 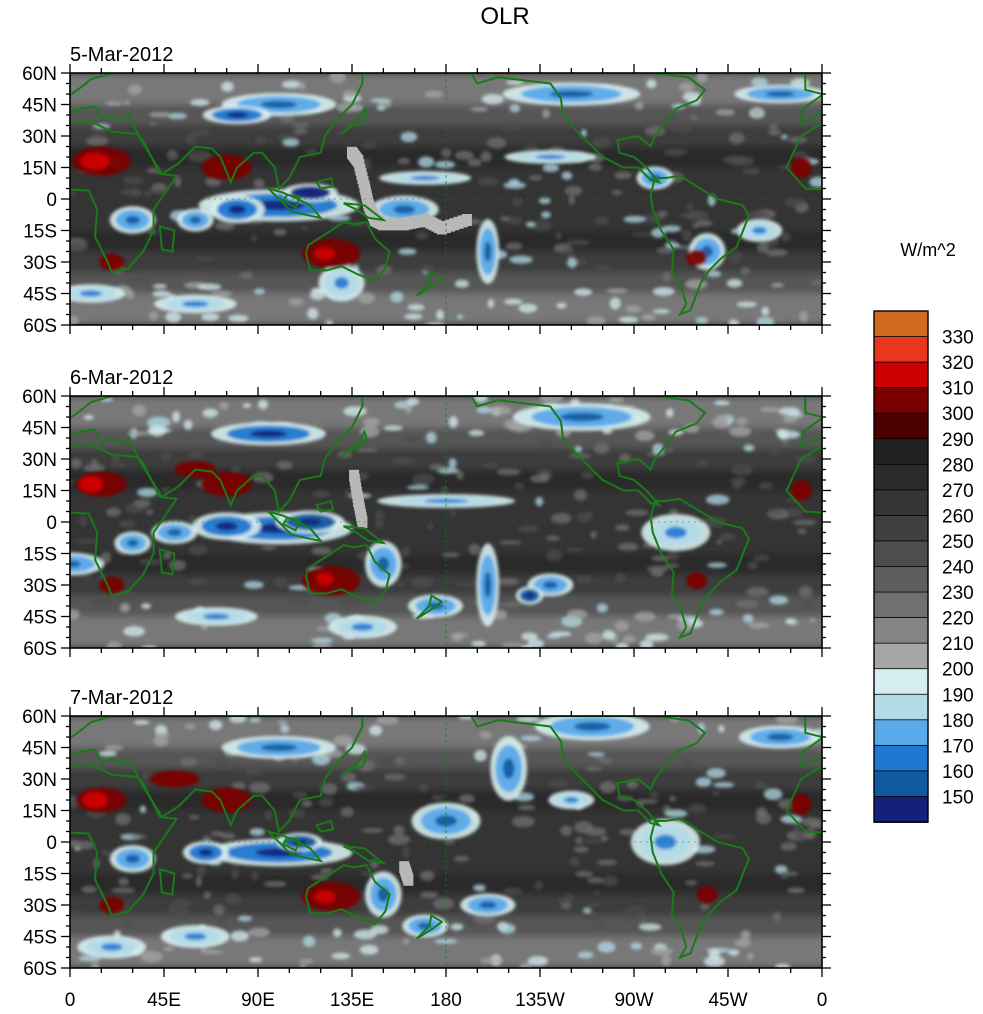 I want to click on figure-title: OLR, so click(x=504, y=16).